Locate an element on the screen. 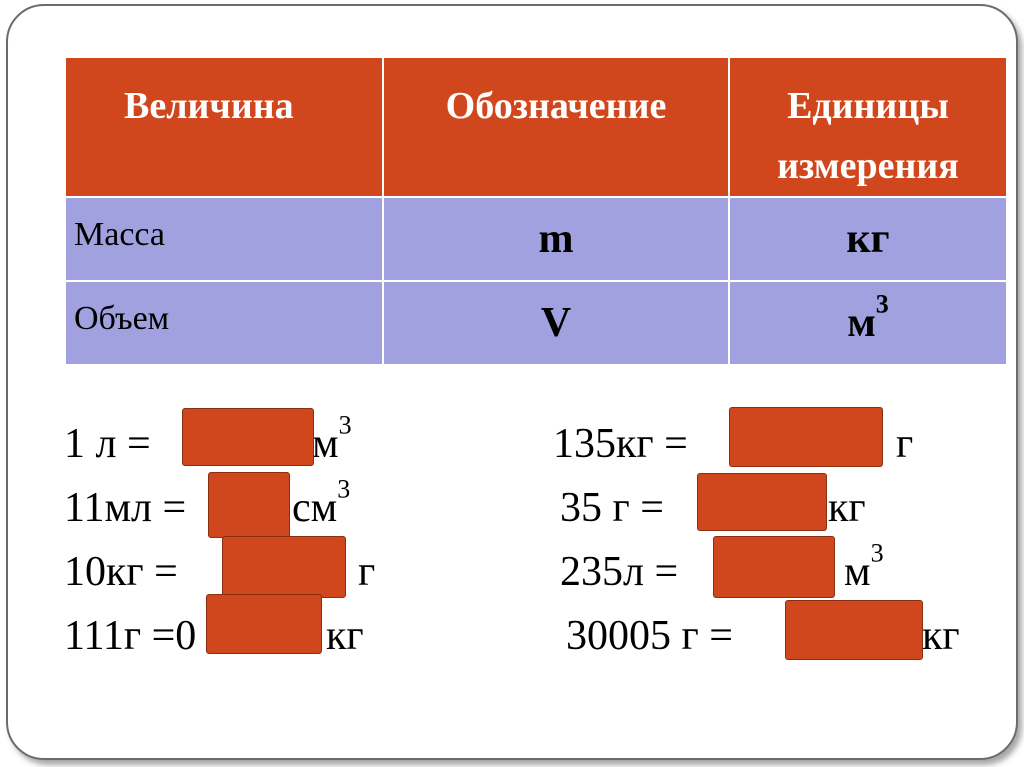 The image size is (1024, 767). row-volume-name: Объем is located at coordinates (224, 323).